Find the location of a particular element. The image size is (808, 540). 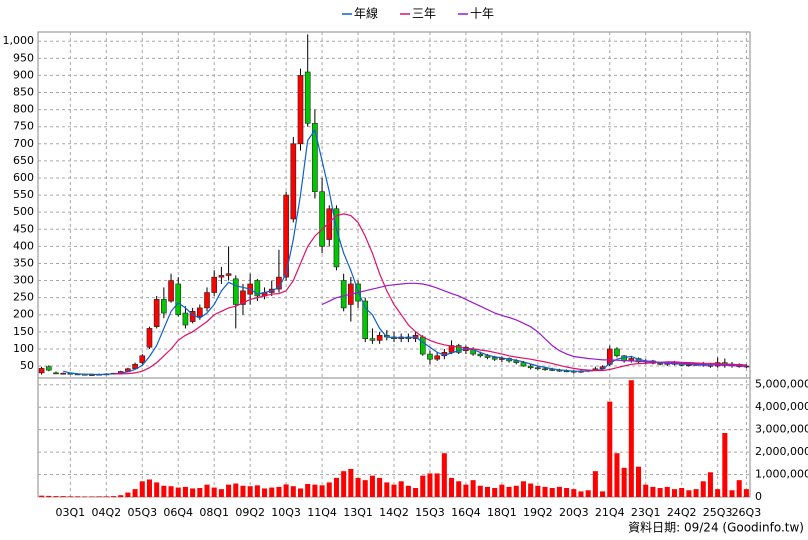

x-tick-label: 11Q4 is located at coordinates (322, 512).